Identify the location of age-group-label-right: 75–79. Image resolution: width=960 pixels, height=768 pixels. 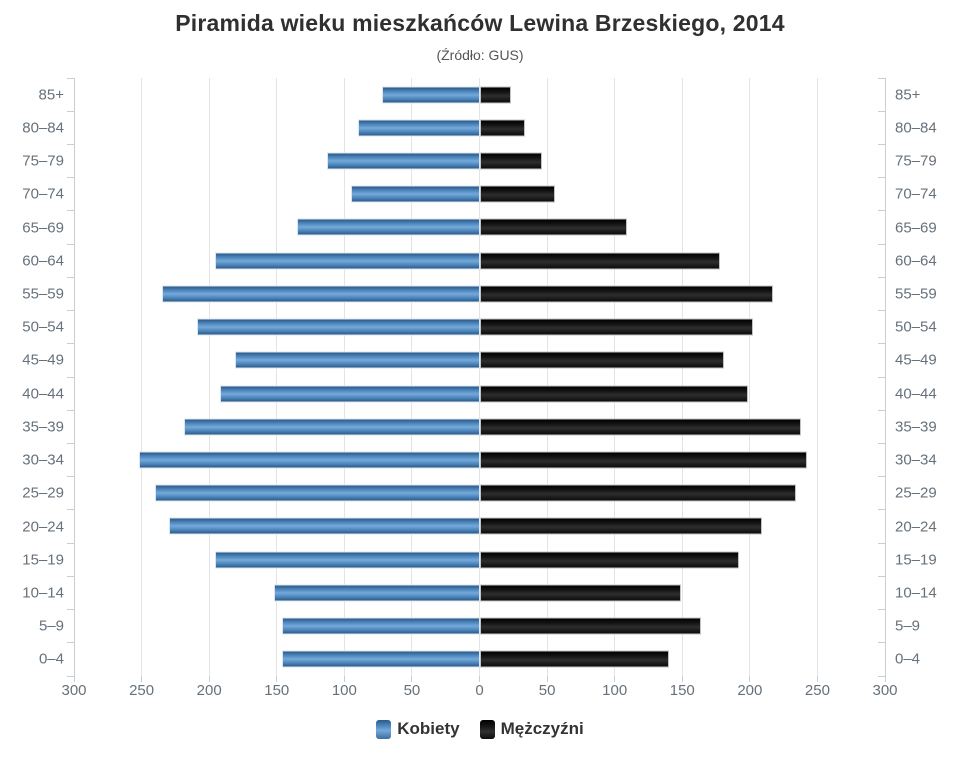
(916, 161).